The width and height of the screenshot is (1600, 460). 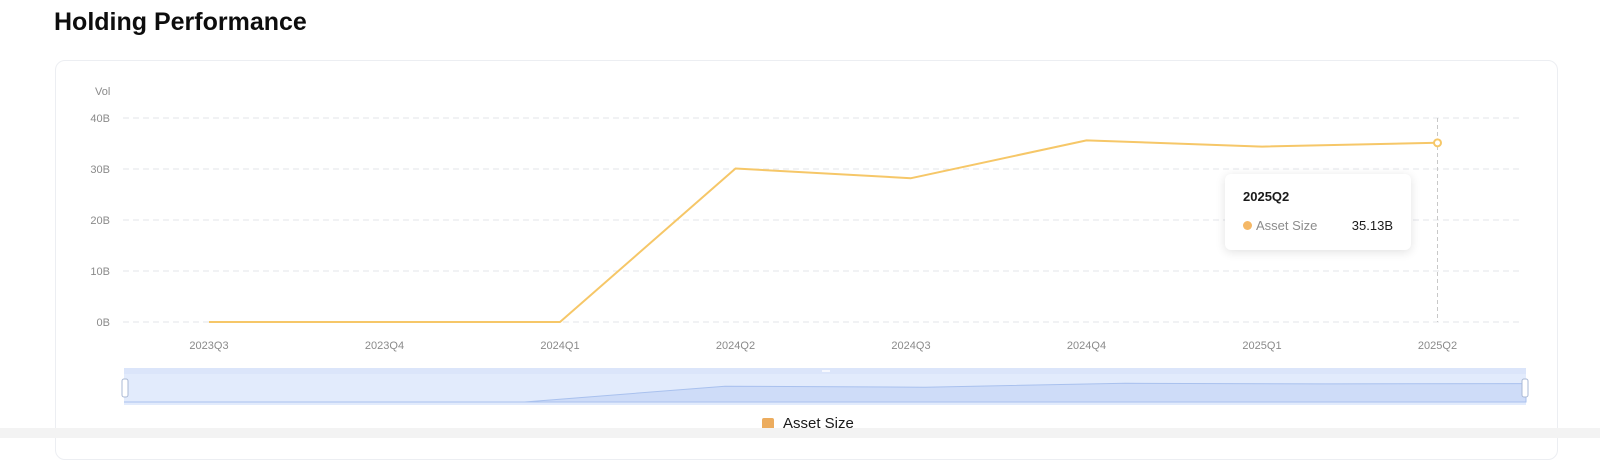 What do you see at coordinates (1437, 143) in the screenshot?
I see `highlighted-data-point` at bounding box center [1437, 143].